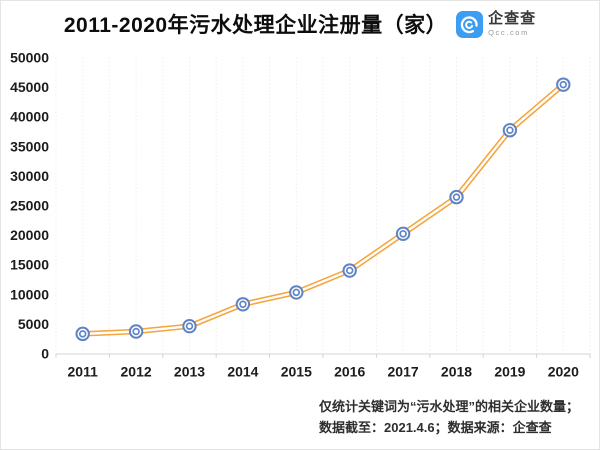  What do you see at coordinates (29, 146) in the screenshot?
I see `y-tick-label: 35000` at bounding box center [29, 146].